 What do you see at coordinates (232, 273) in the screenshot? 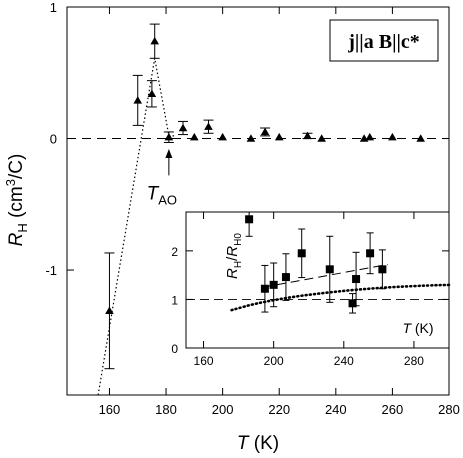
I see `inset-y-axis-title-main: R` at bounding box center [232, 273].